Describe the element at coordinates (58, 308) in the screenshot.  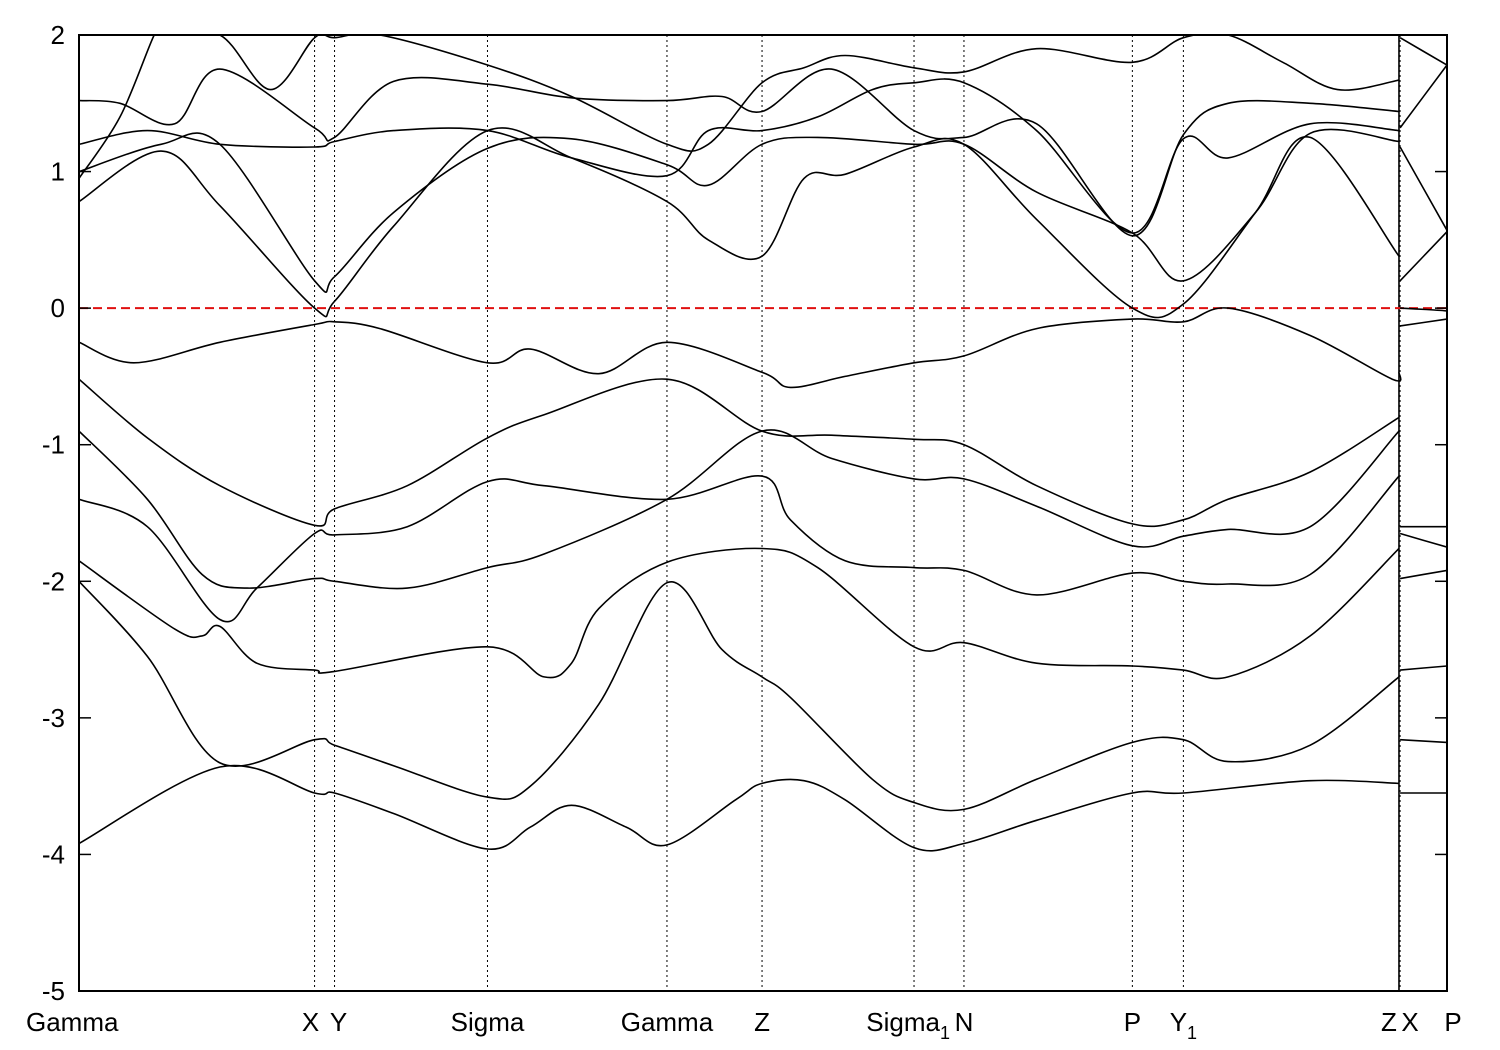
I see `y-tick-label: 0` at that location.